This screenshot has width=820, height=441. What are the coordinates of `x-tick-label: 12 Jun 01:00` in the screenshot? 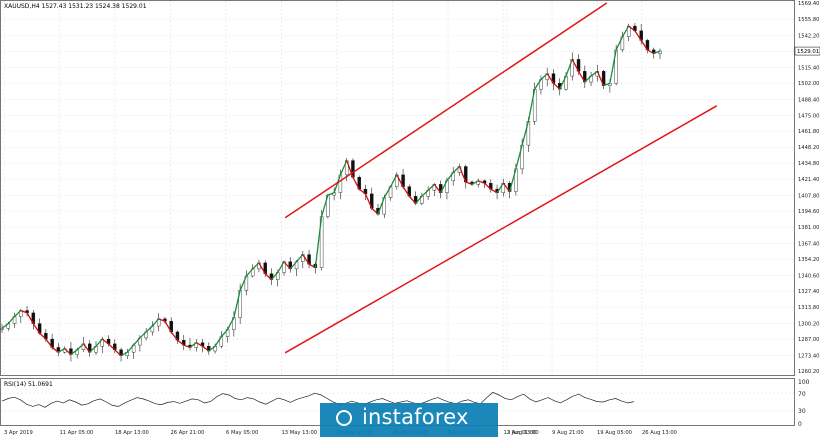 It's located at (520, 433).